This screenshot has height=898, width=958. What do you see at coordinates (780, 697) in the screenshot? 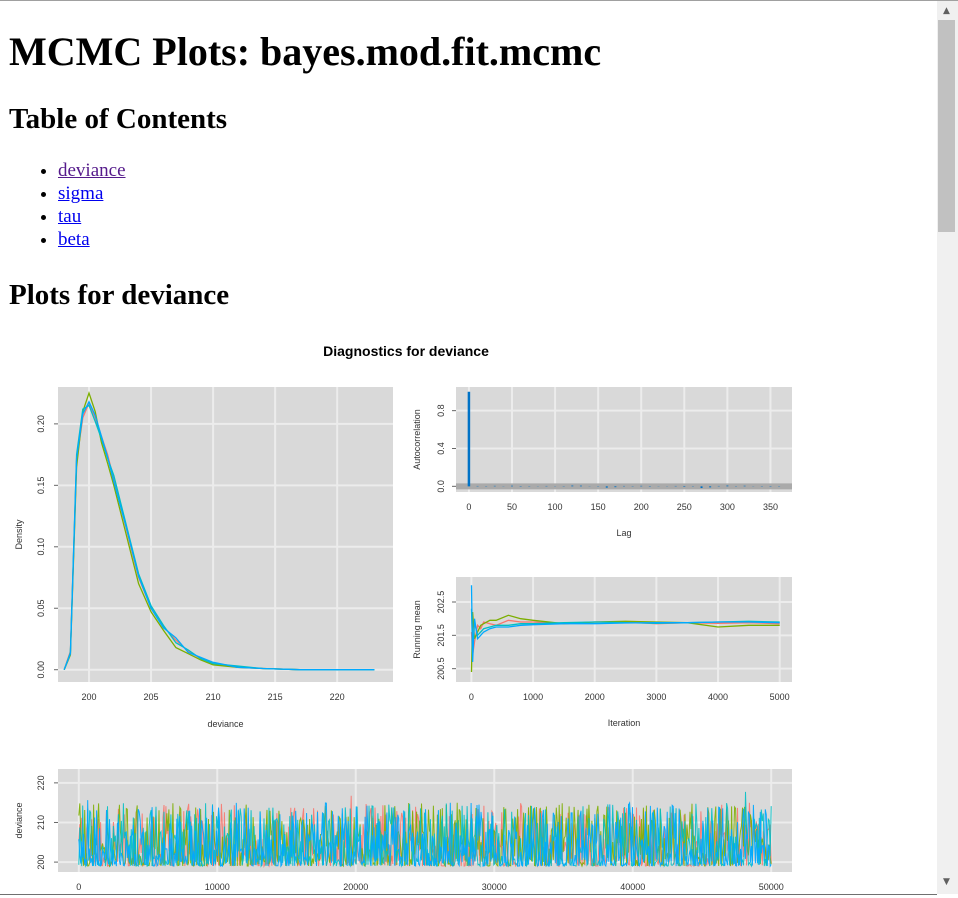
I see `running-mean-x-tick-label: 5000` at bounding box center [780, 697].